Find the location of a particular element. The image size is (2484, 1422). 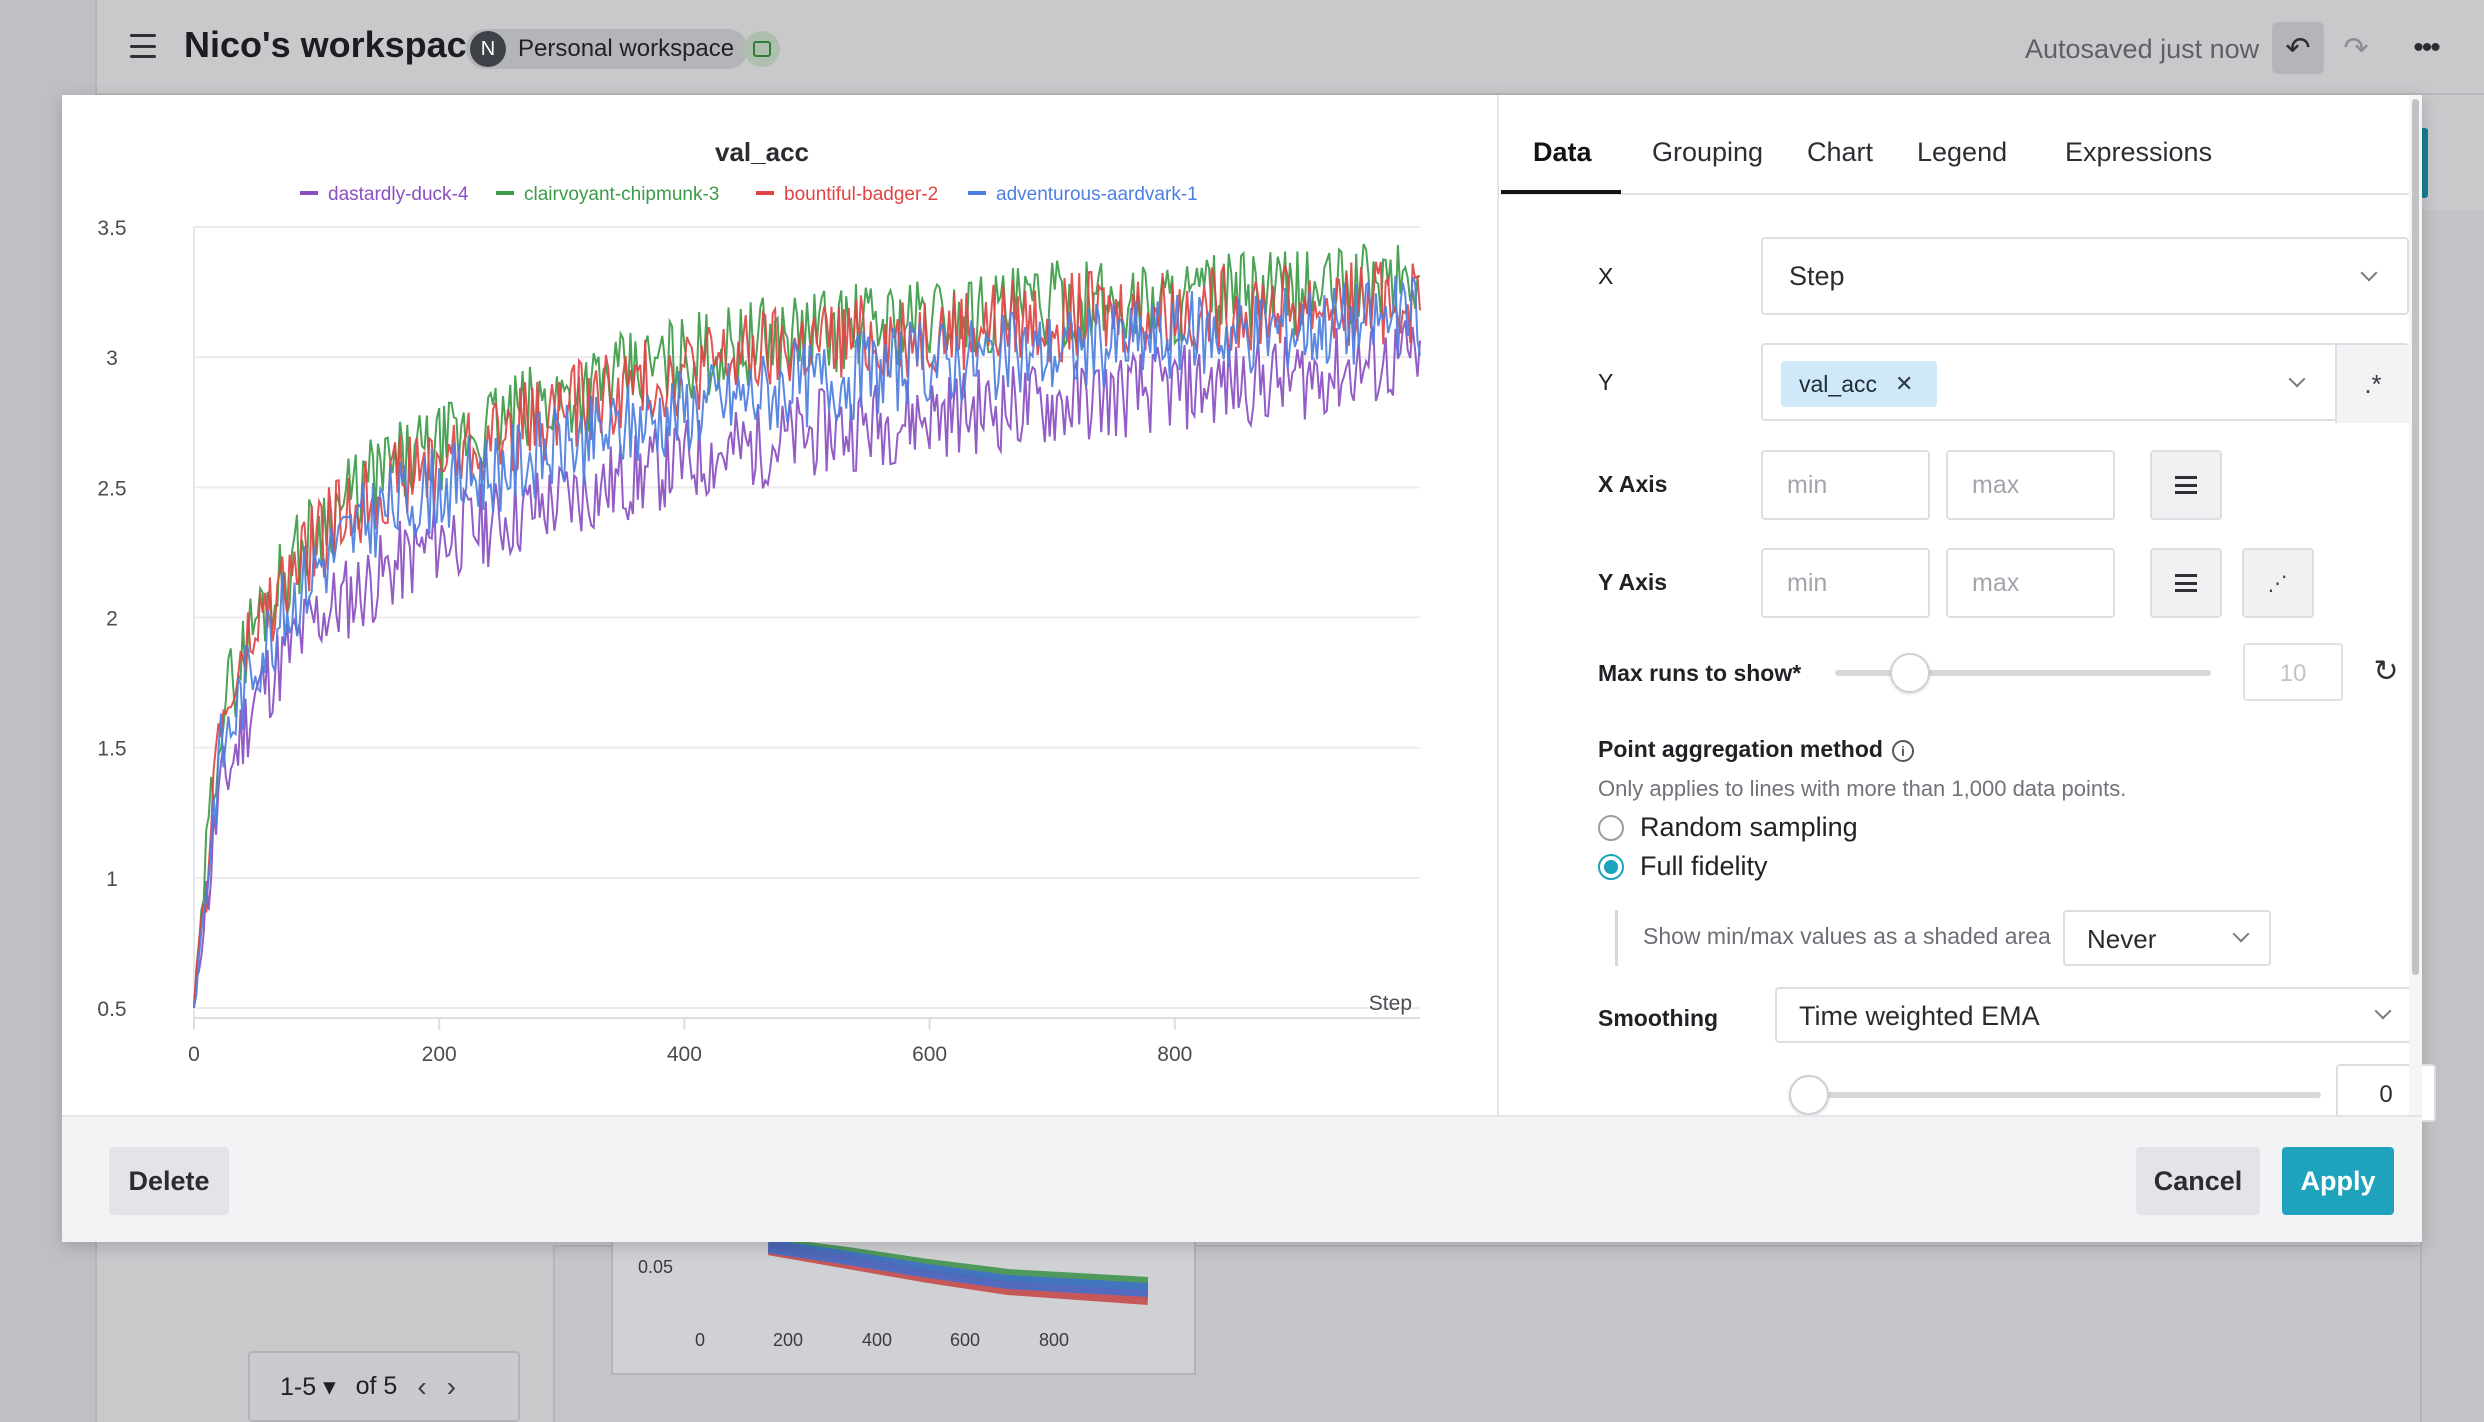

background-accent-button is located at coordinates (2423, 163).